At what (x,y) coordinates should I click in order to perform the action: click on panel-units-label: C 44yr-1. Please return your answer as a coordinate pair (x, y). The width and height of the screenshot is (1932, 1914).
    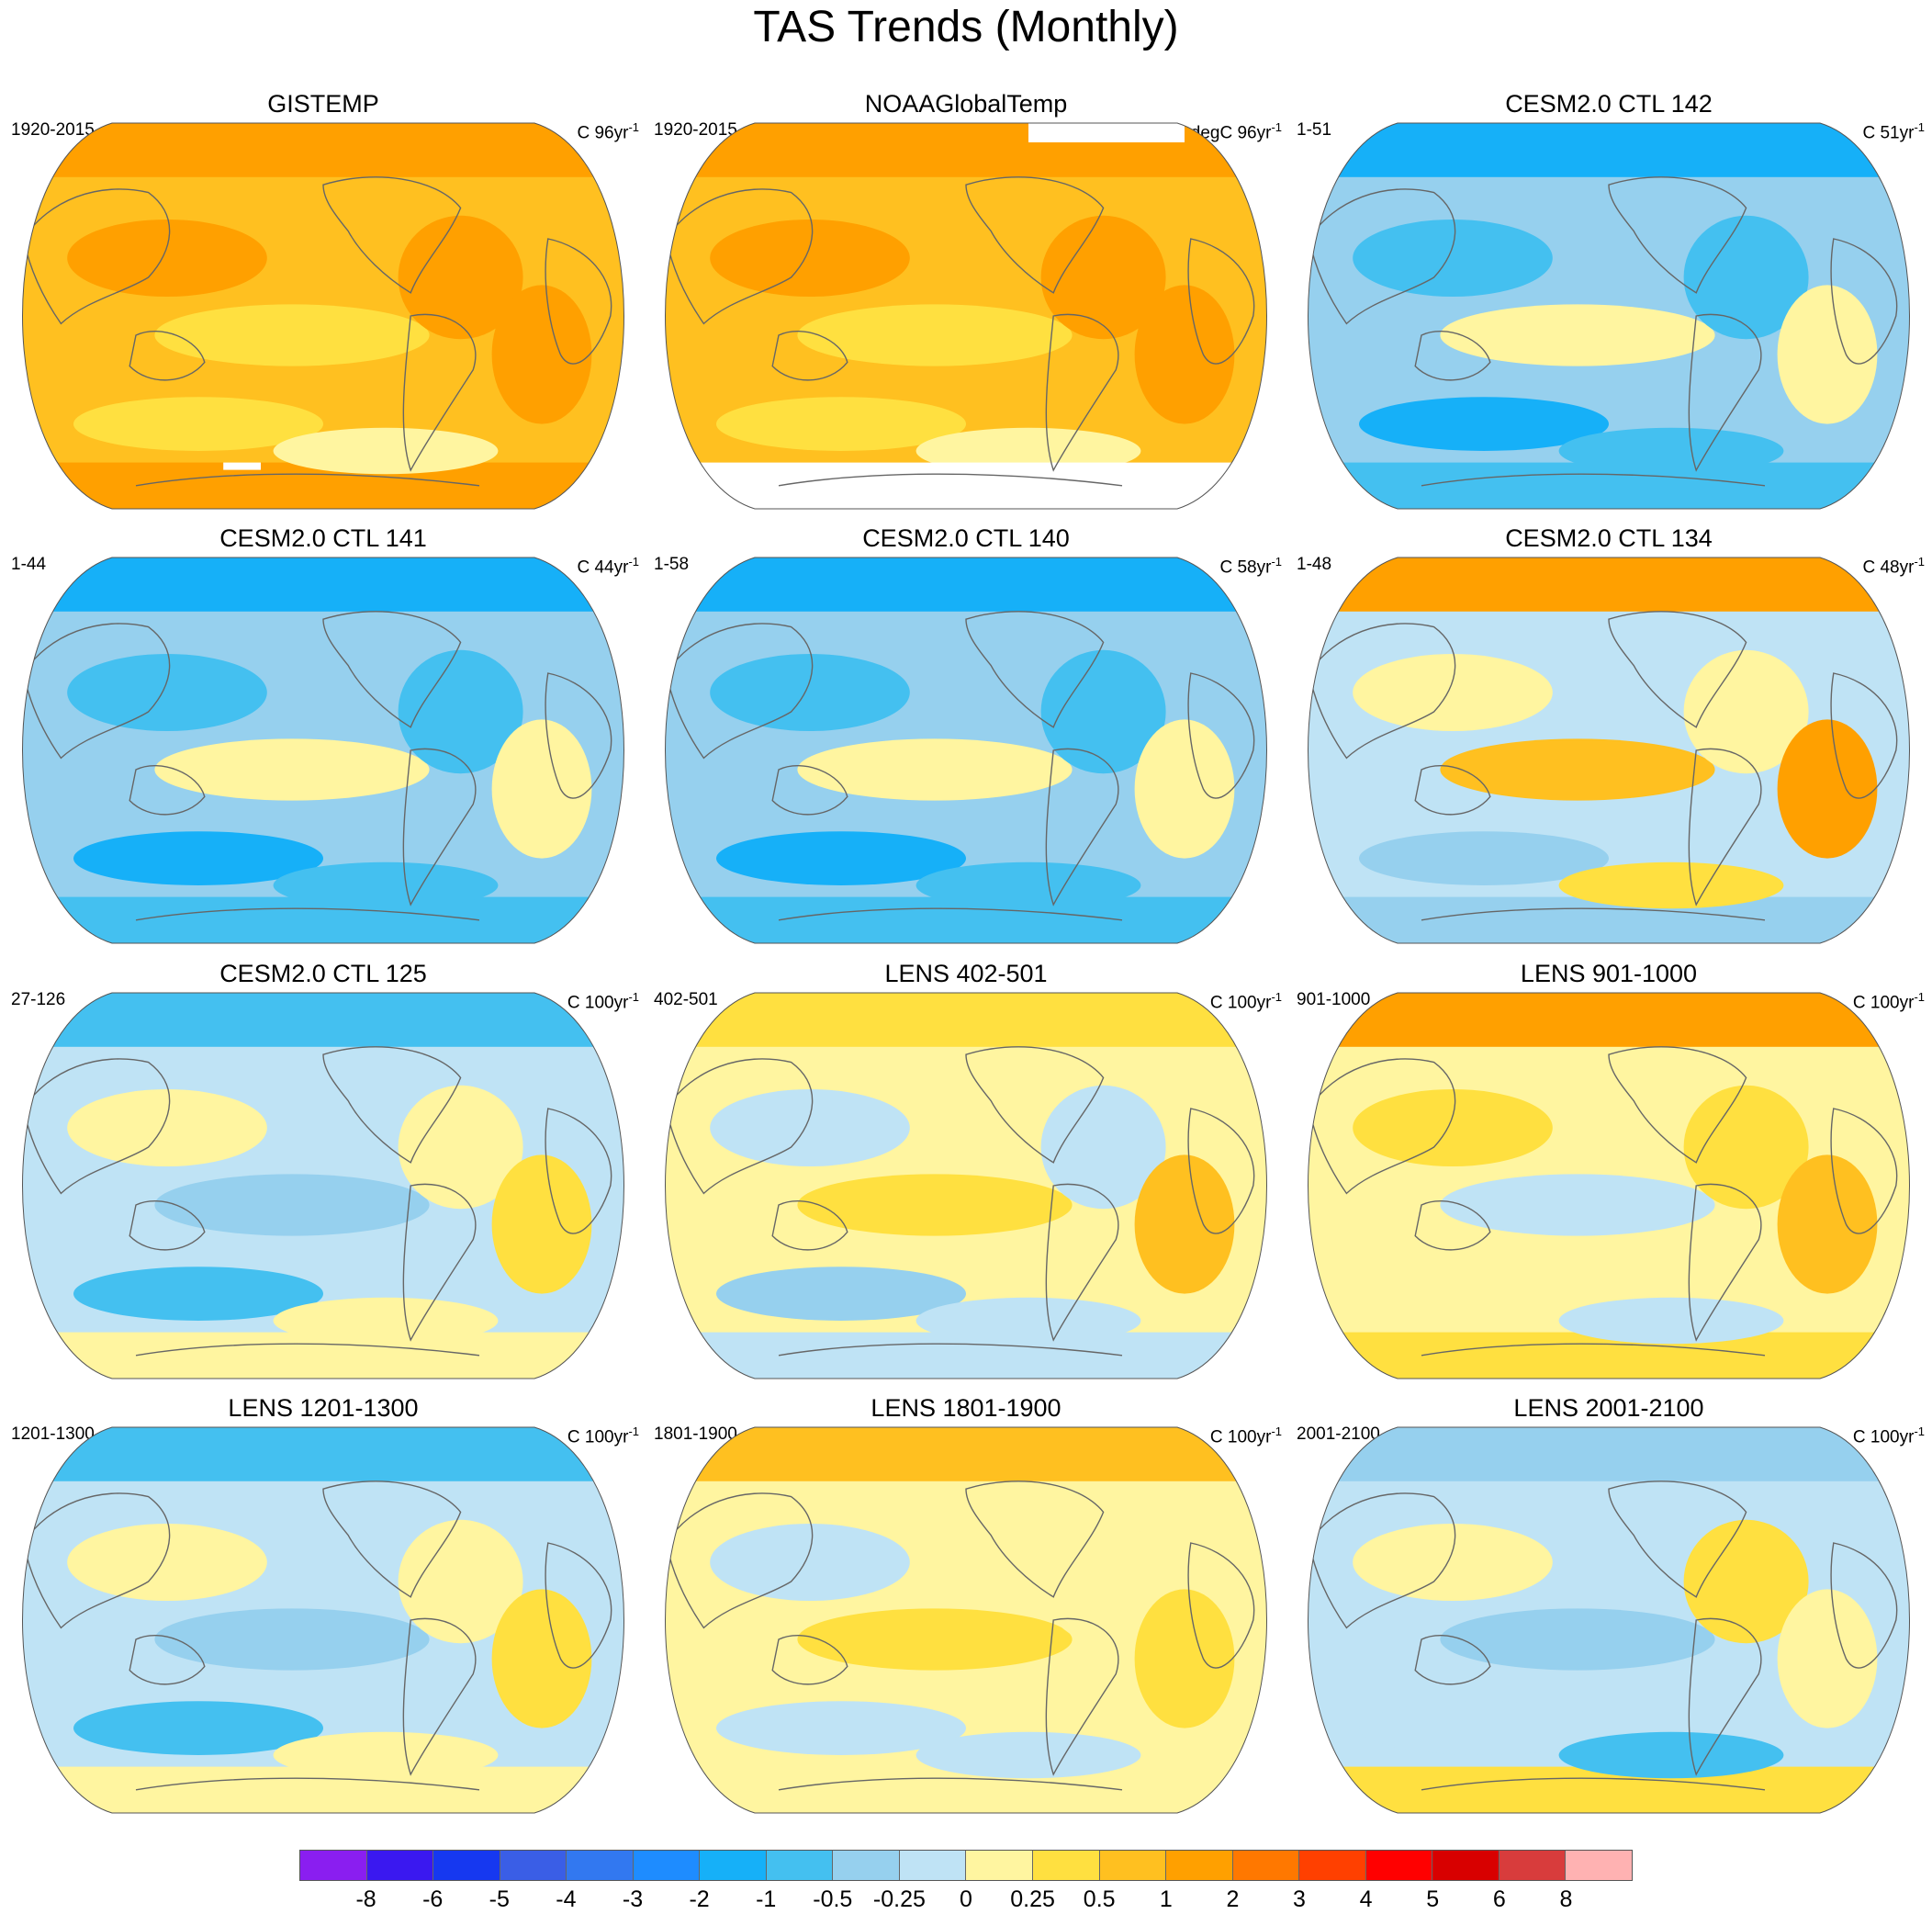
    Looking at the image, I should click on (608, 566).